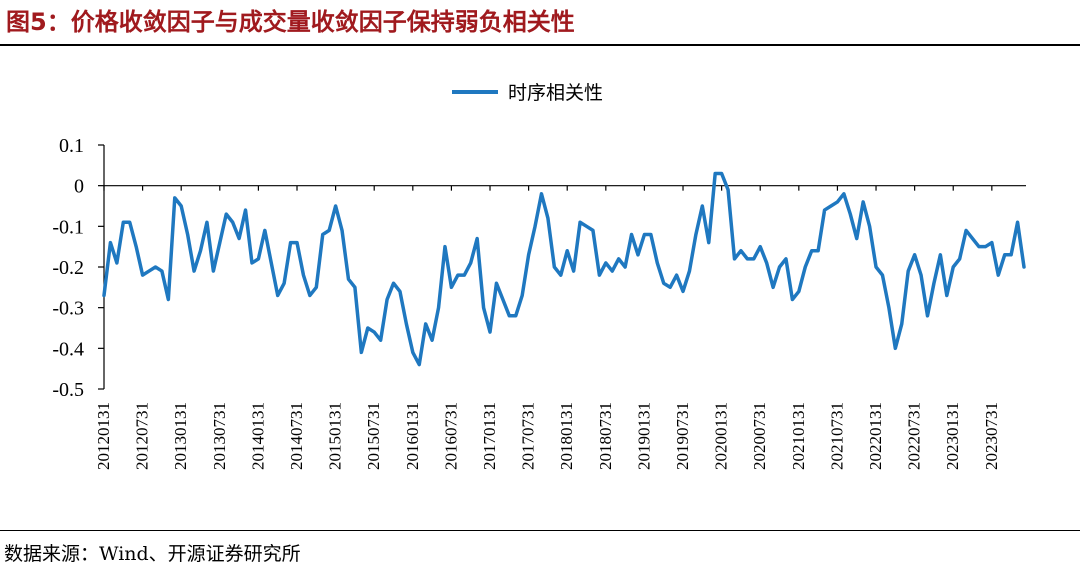  What do you see at coordinates (68, 268) in the screenshot?
I see `y-tick-label: -0.2` at bounding box center [68, 268].